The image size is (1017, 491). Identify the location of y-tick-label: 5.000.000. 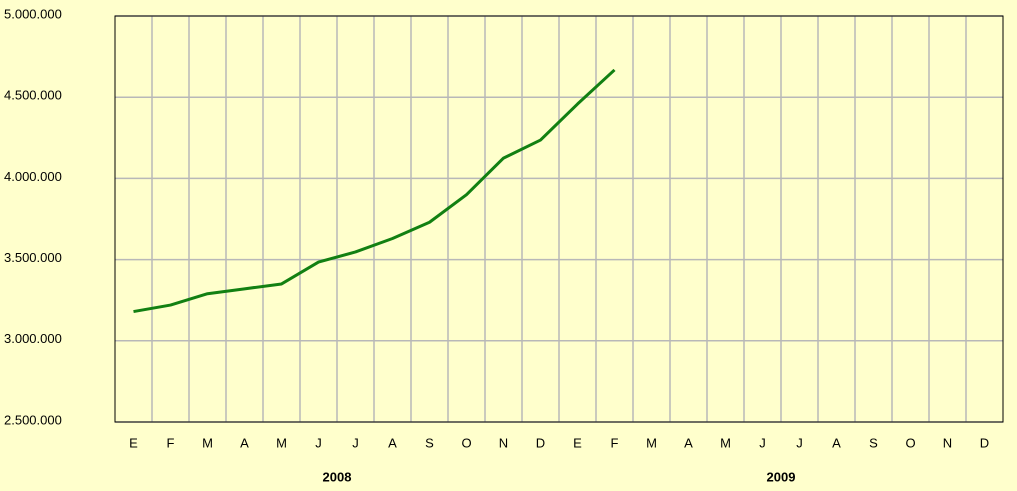
(33, 13).